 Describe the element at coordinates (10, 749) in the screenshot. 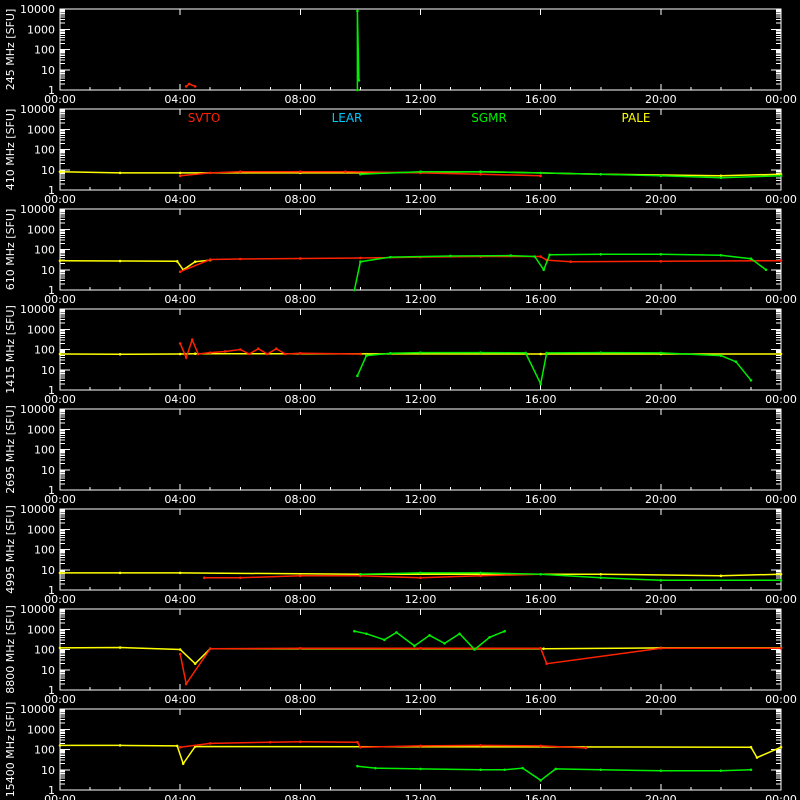

I see `y-axis-label: 15400 MHz [SFU]` at that location.